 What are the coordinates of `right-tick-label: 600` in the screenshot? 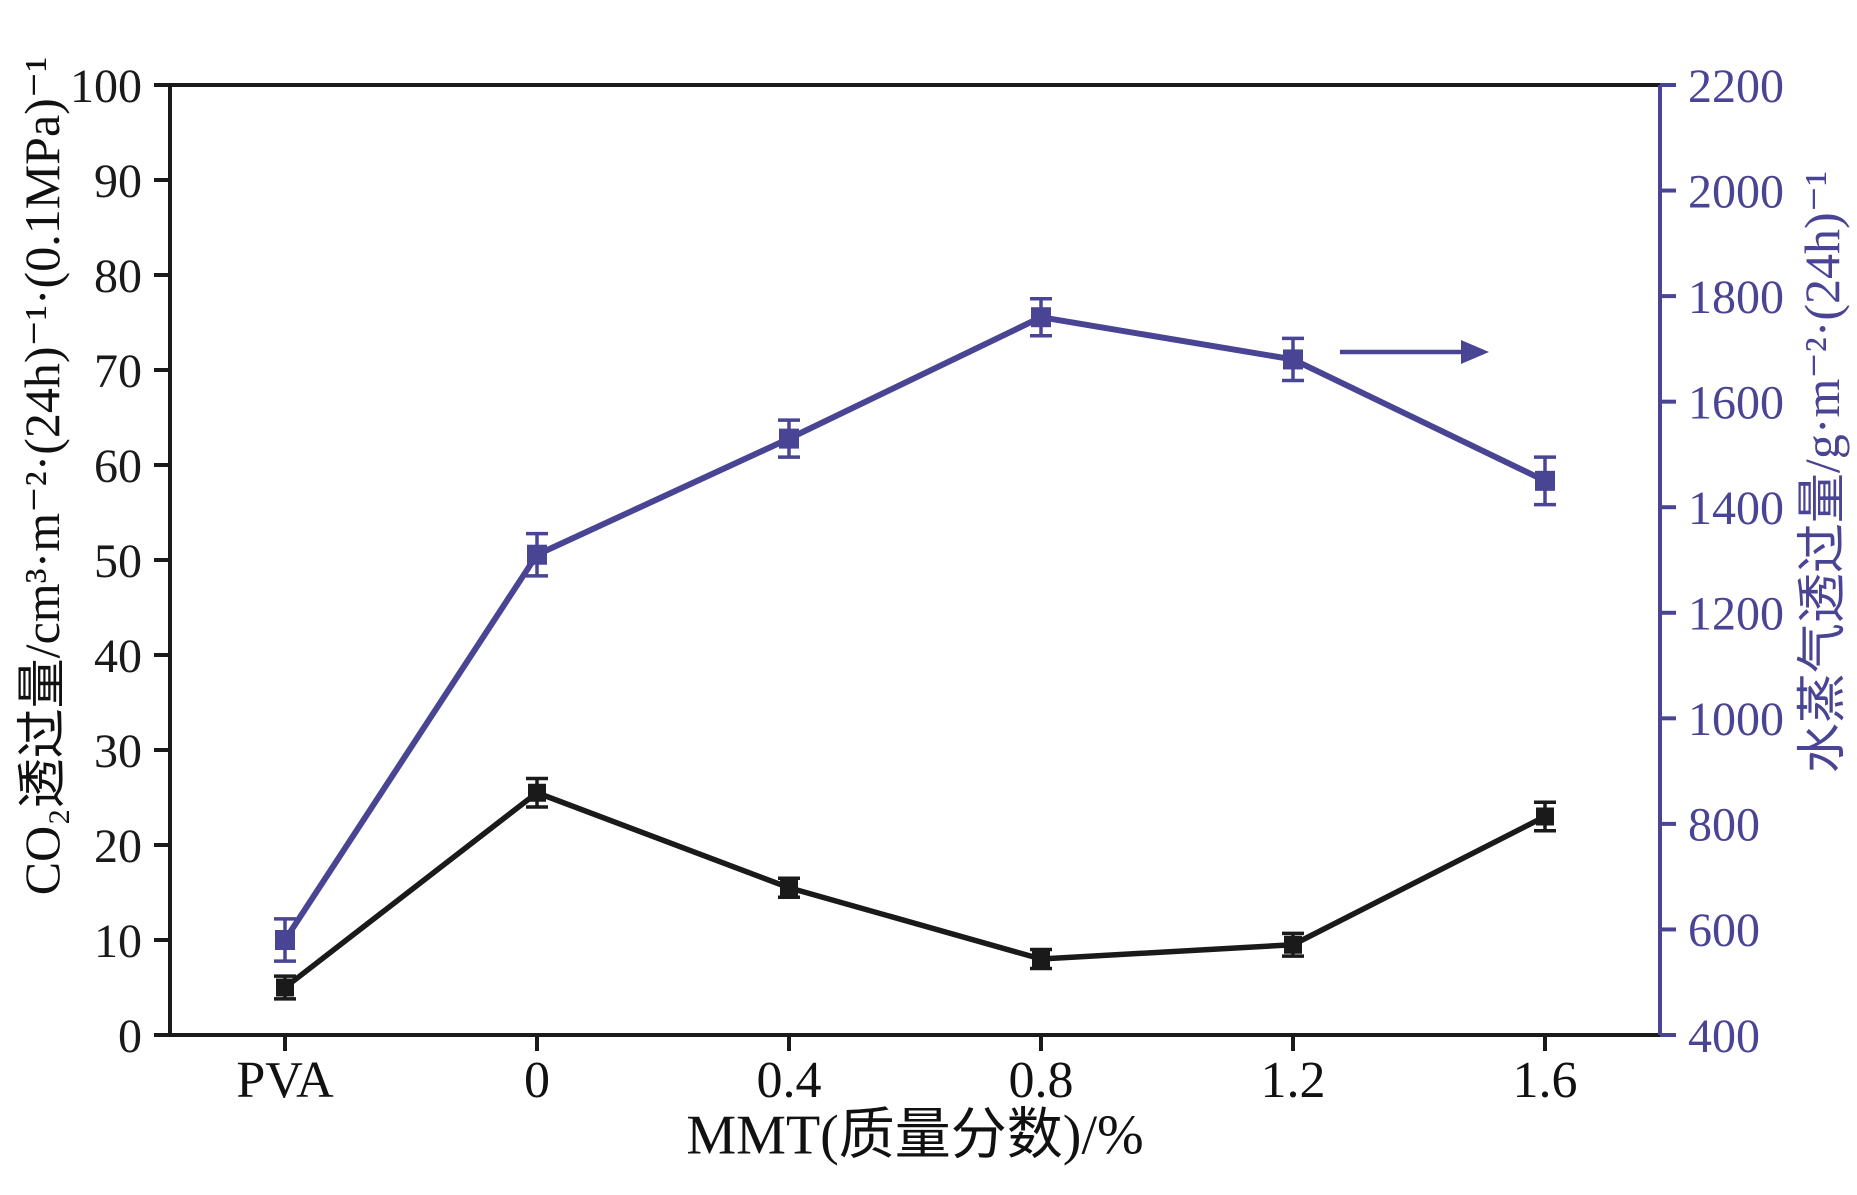 It's located at (1724, 930).